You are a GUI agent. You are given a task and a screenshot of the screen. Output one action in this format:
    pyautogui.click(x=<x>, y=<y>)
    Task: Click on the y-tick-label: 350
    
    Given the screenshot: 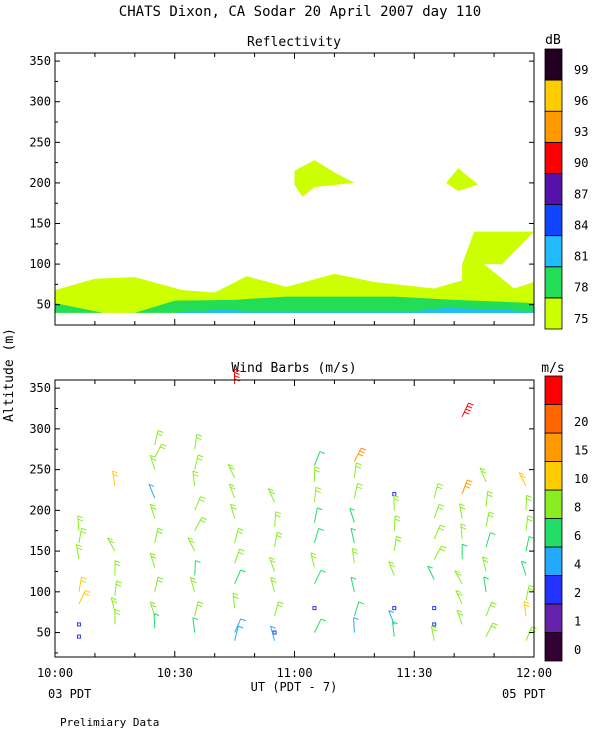 What is the action you would take?
    pyautogui.click(x=40, y=388)
    